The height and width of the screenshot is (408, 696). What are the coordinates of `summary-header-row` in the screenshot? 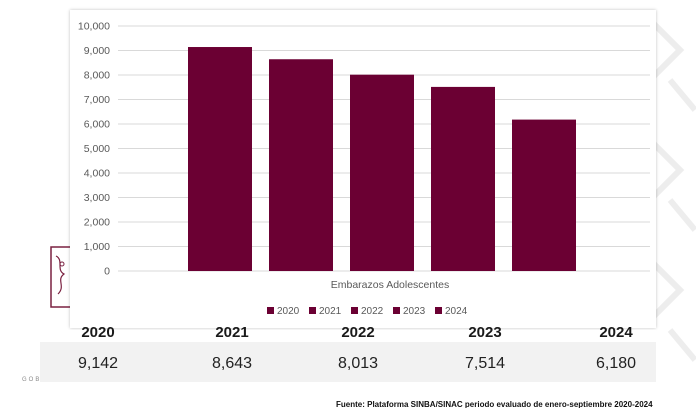 It's located at (348, 336).